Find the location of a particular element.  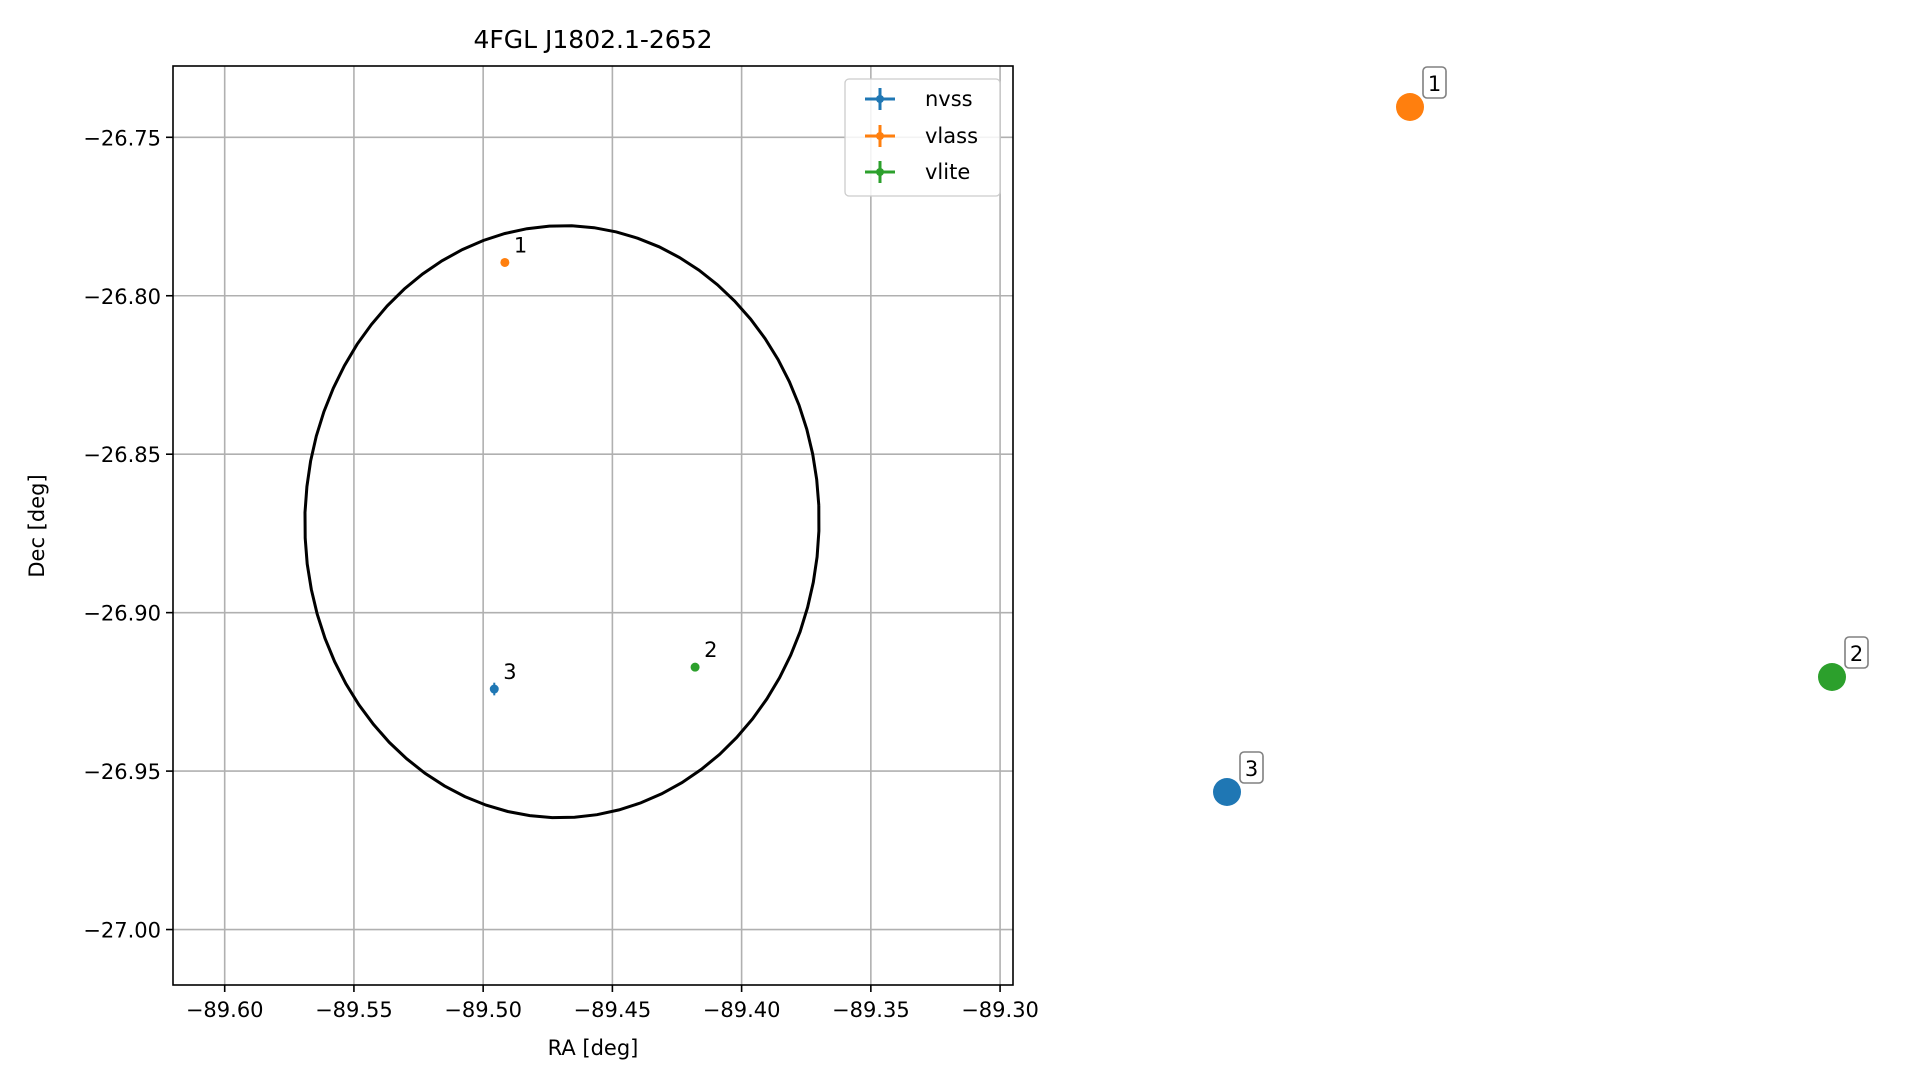

marker-group-1: 1 is located at coordinates (1421, 93).